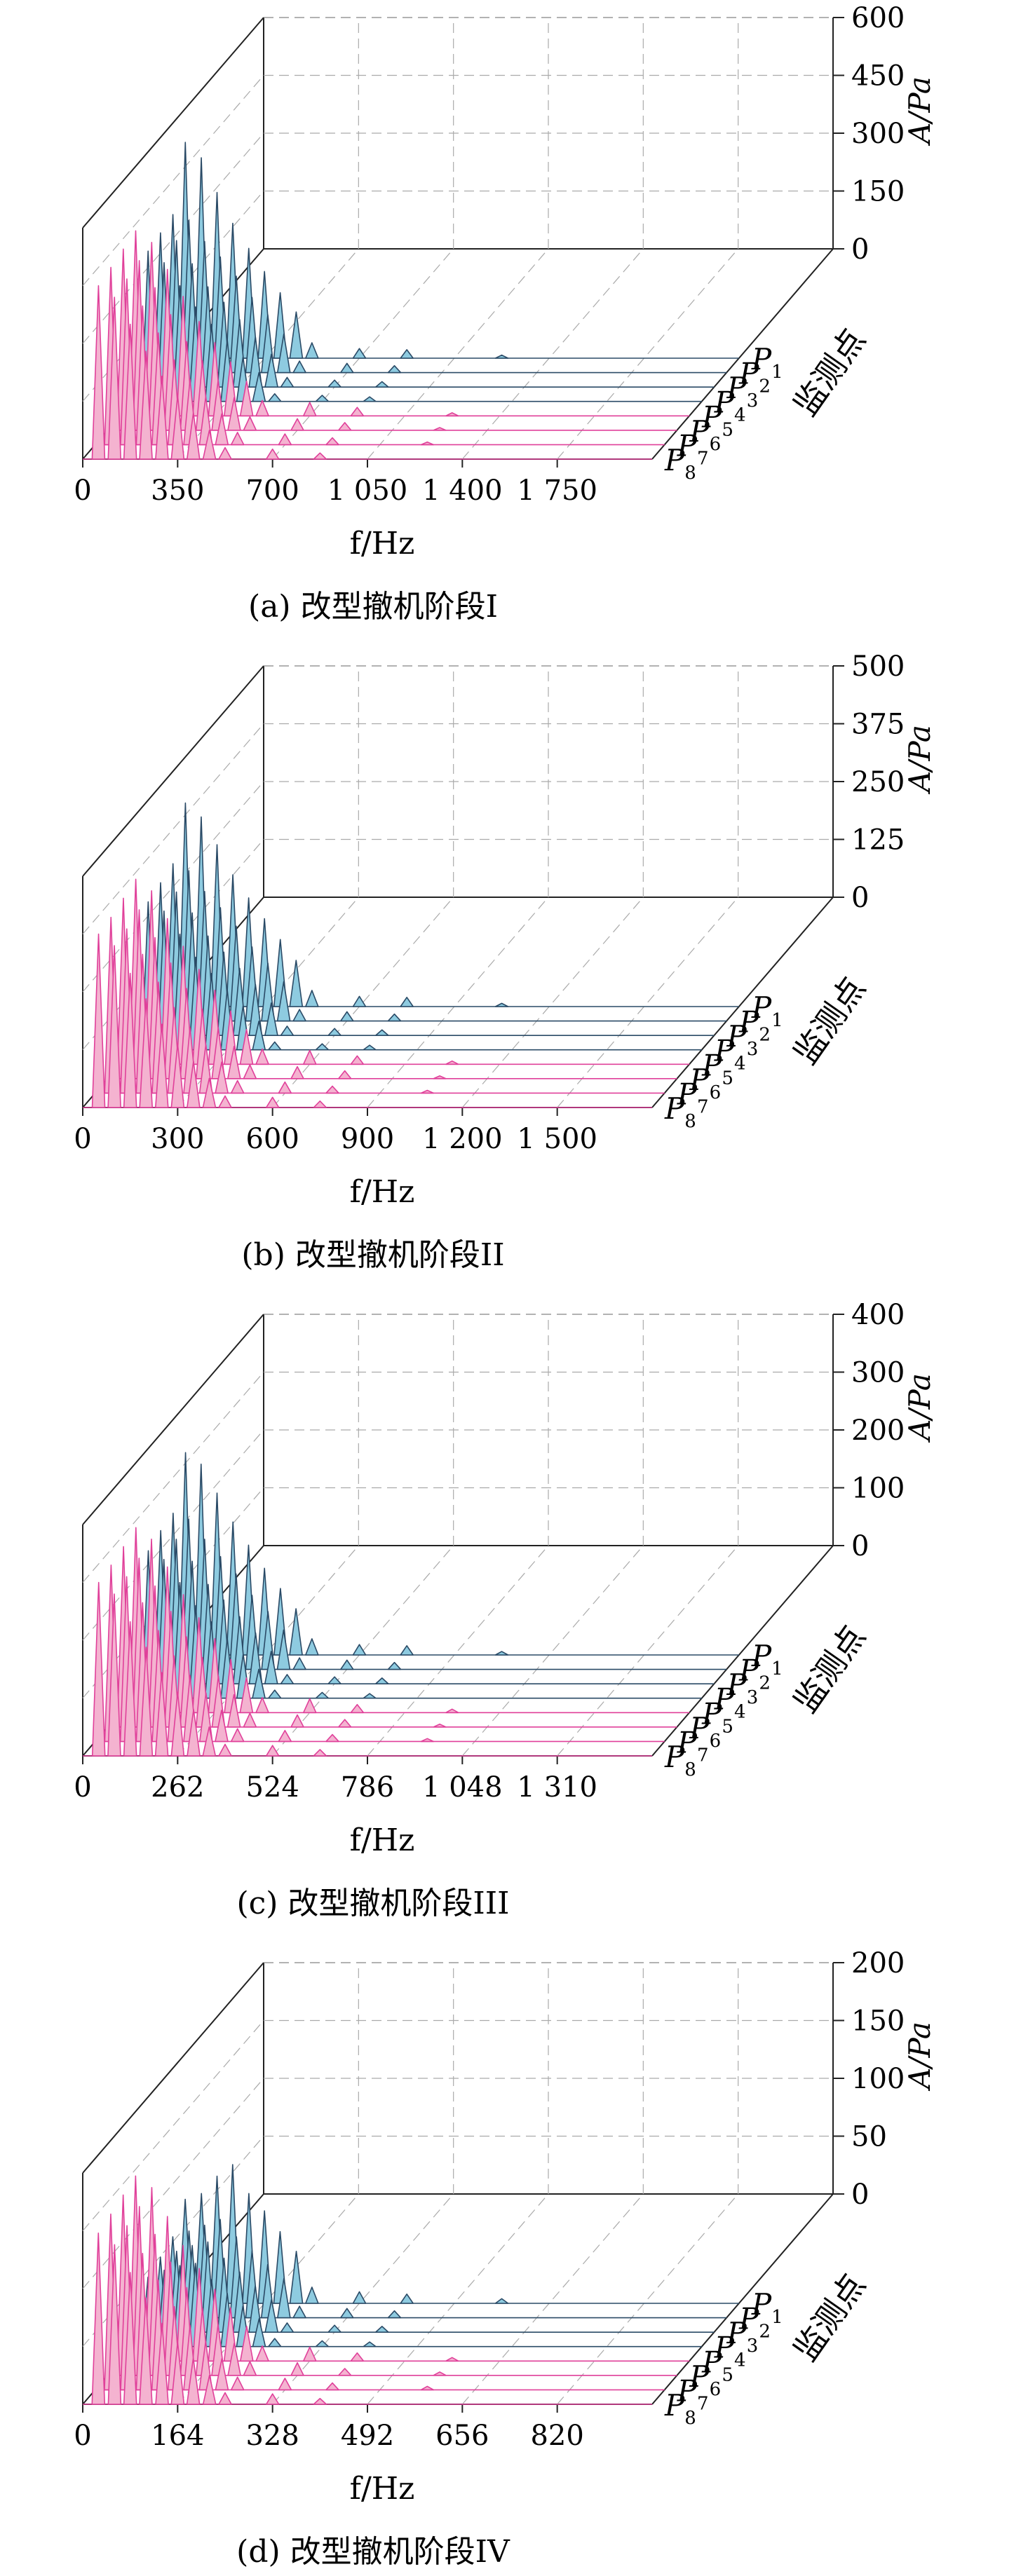 The image size is (1035, 2576). I want to click on side-wall-top, so click(173, 1419).